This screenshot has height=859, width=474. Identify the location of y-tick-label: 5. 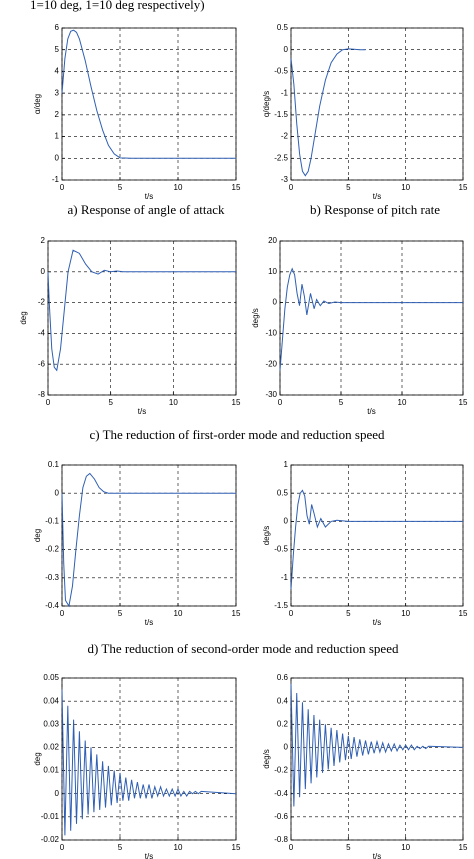
(57, 49).